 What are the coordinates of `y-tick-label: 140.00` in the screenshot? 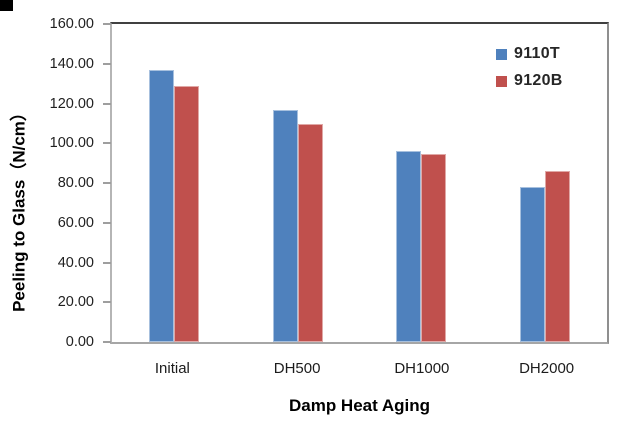 It's located at (71, 63).